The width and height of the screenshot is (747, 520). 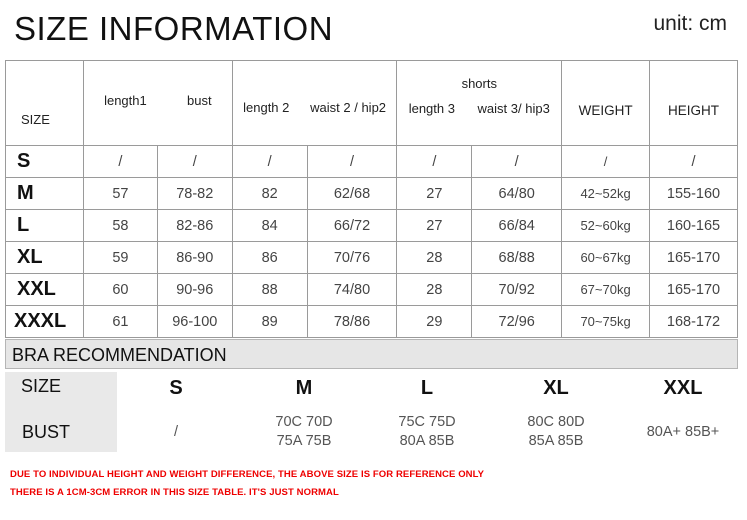 I want to click on table-row: XXL 60 90-96 88 74/80 28 70/92 67~70kg 165-170, so click(x=371, y=289).